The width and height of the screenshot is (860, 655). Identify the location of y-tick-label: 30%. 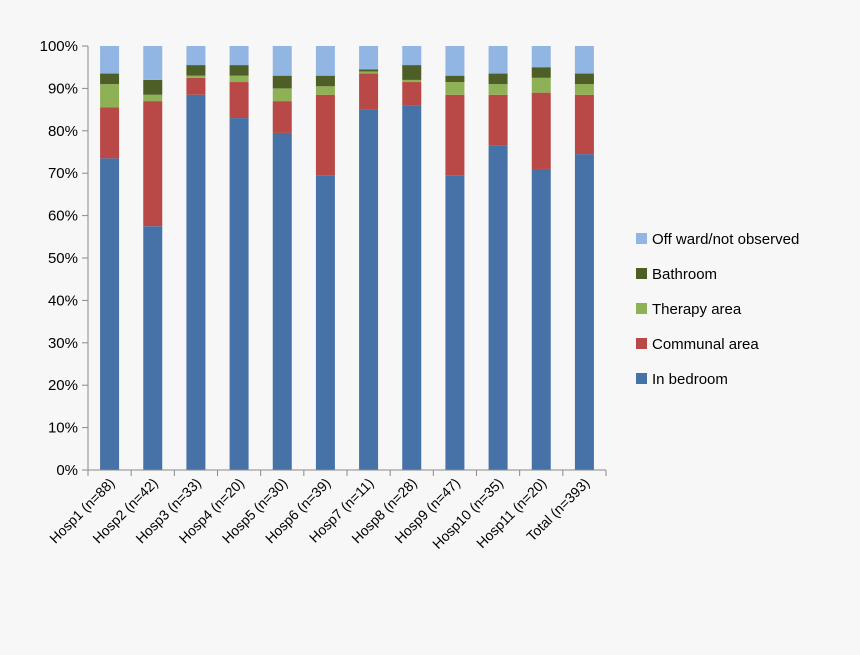
(63, 343).